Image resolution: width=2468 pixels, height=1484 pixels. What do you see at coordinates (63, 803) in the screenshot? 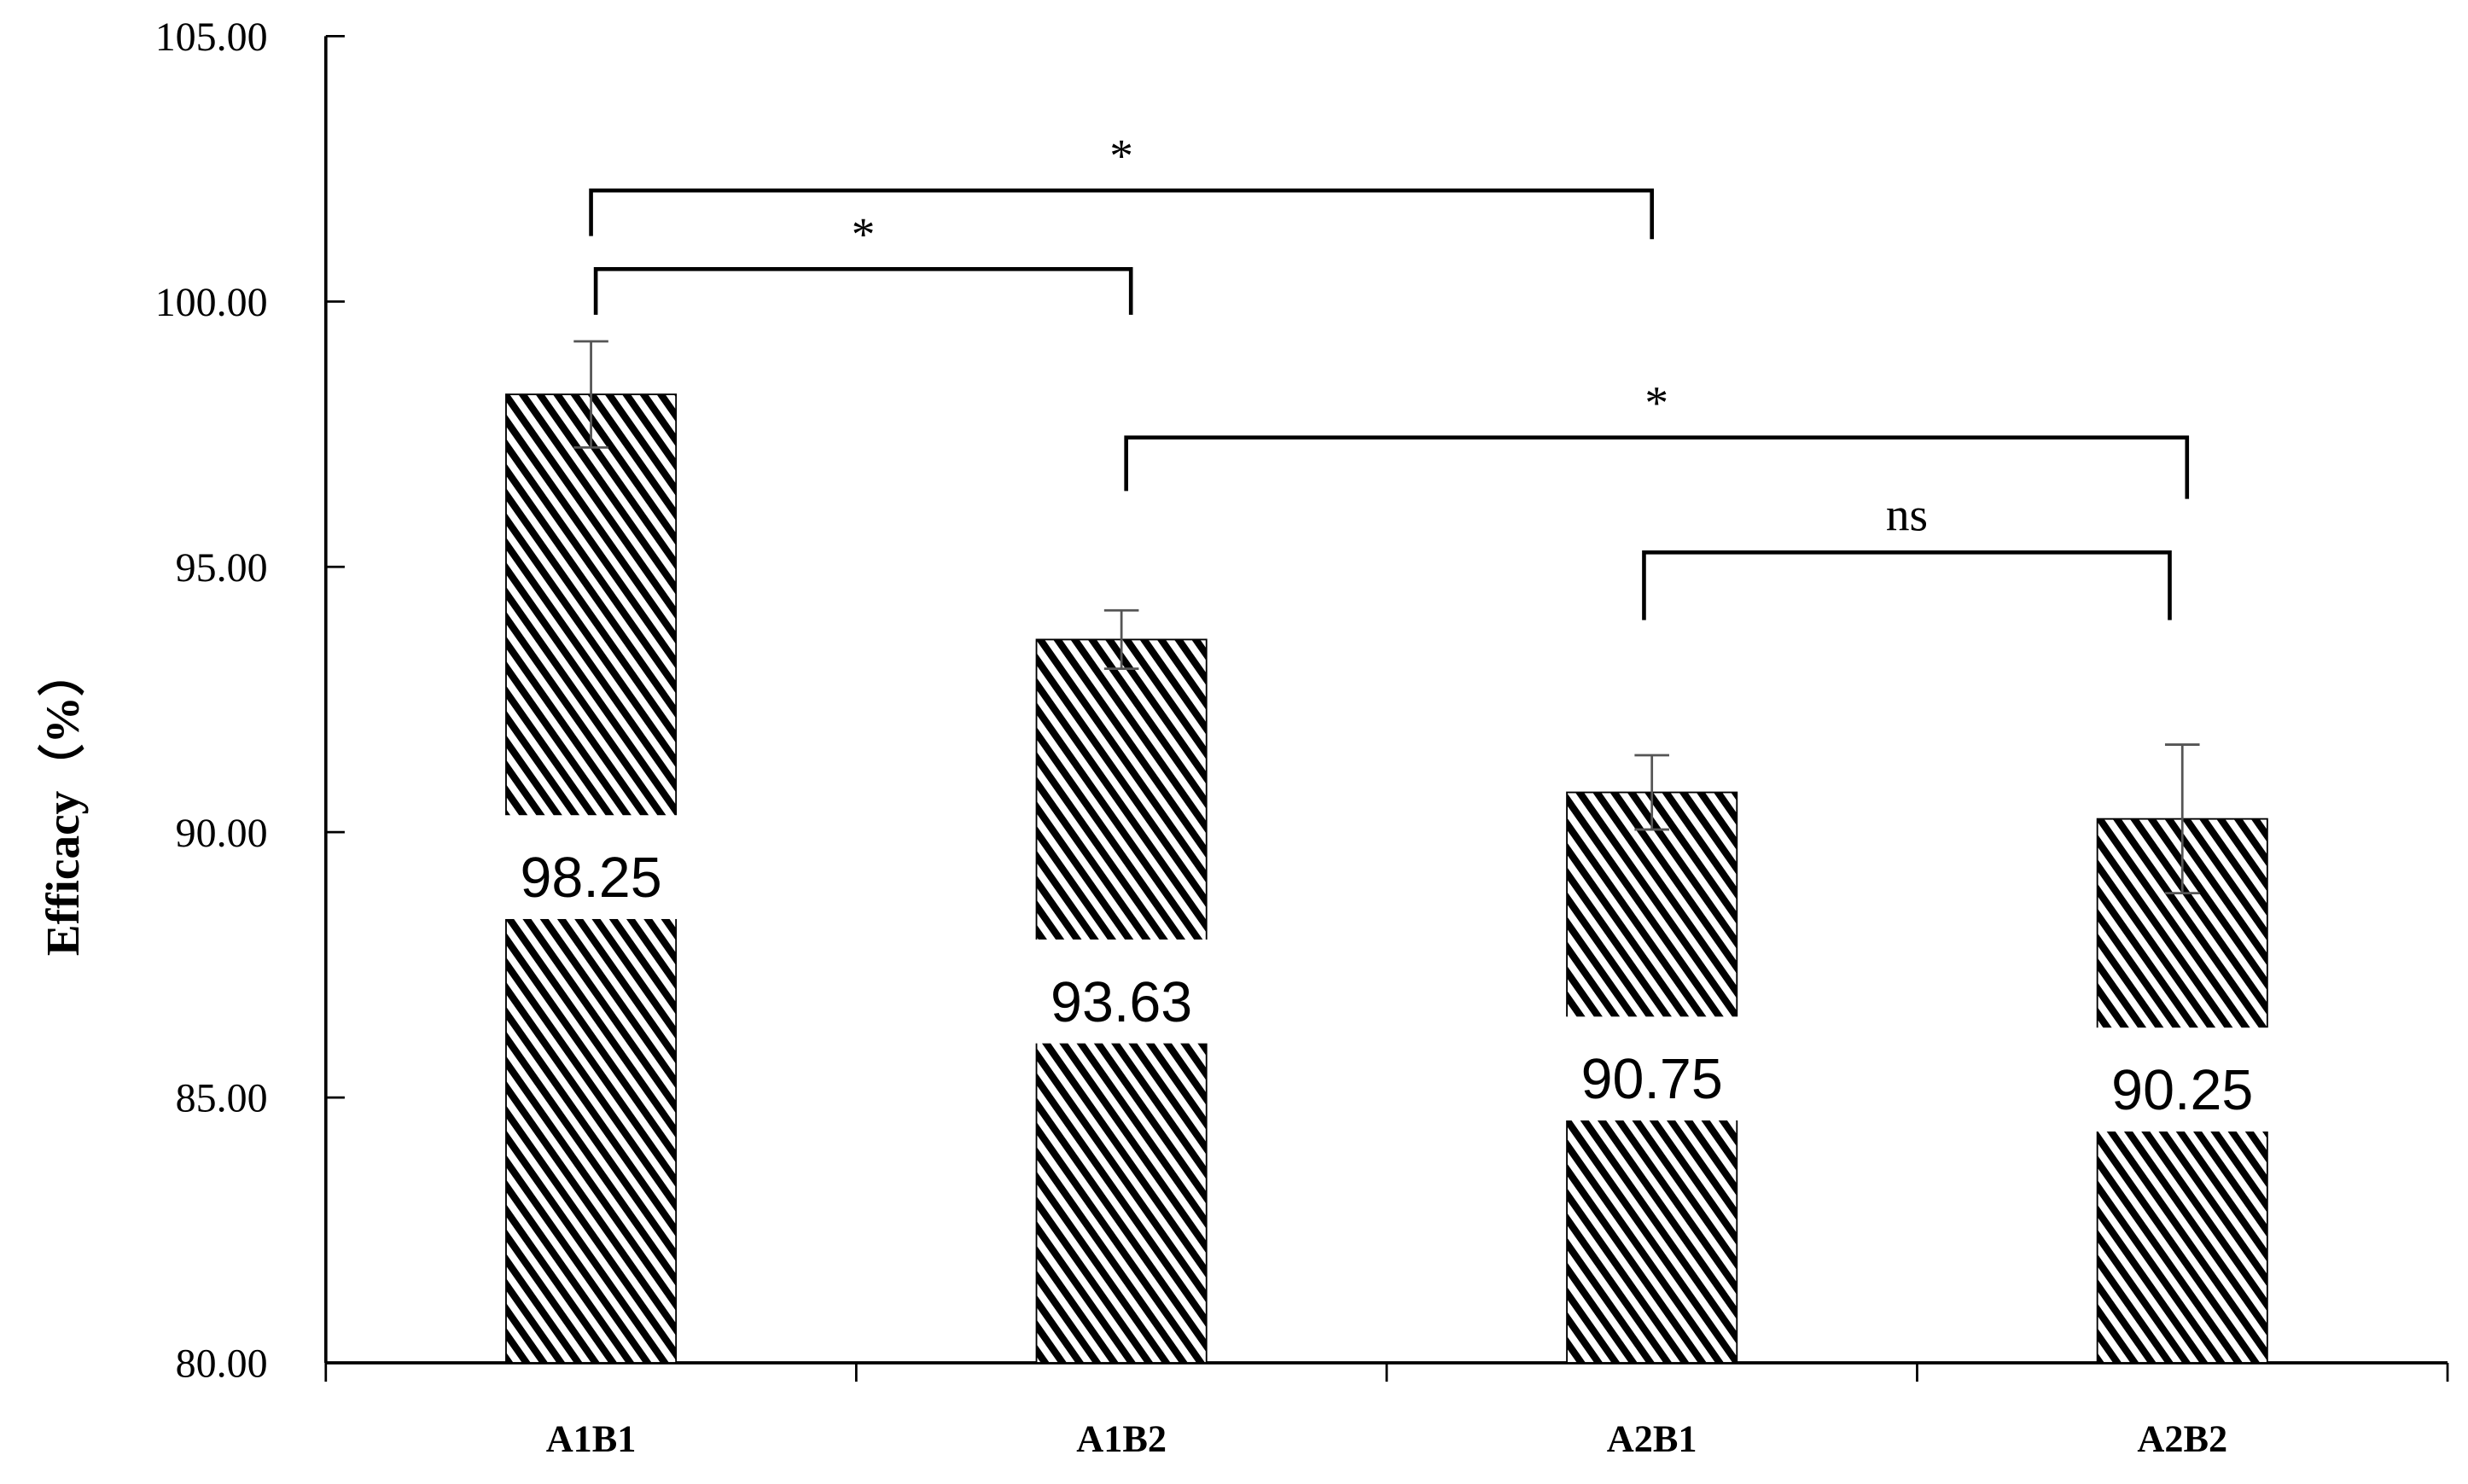
I see `y-axis-title: Efficacy（%）` at bounding box center [63, 803].